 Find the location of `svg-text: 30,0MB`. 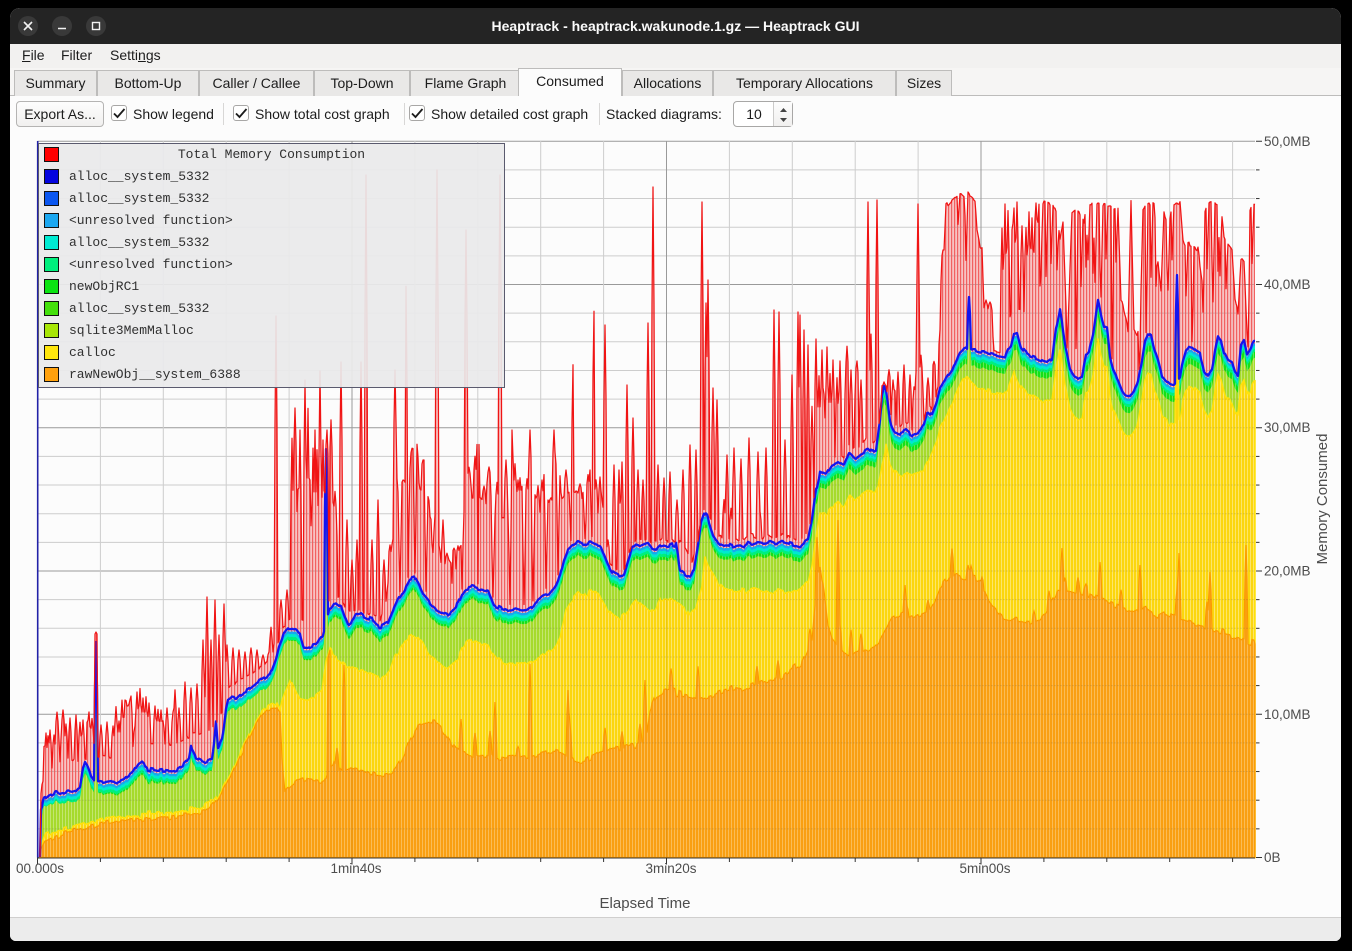

svg-text: 30,0MB is located at coordinates (1287, 427).